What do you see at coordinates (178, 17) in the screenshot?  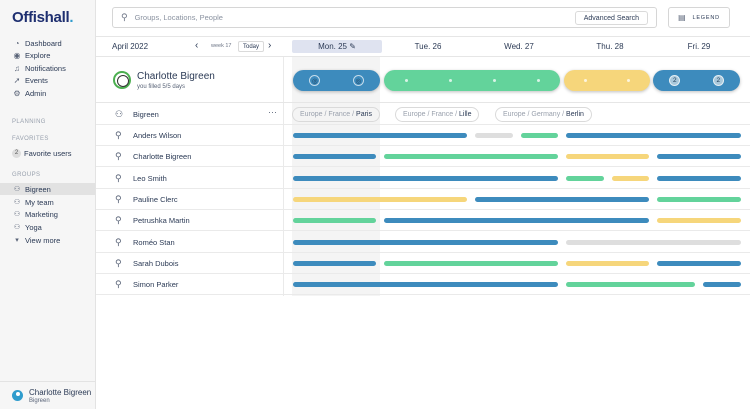 I see `search-placeholder: Groups, Locations, People` at bounding box center [178, 17].